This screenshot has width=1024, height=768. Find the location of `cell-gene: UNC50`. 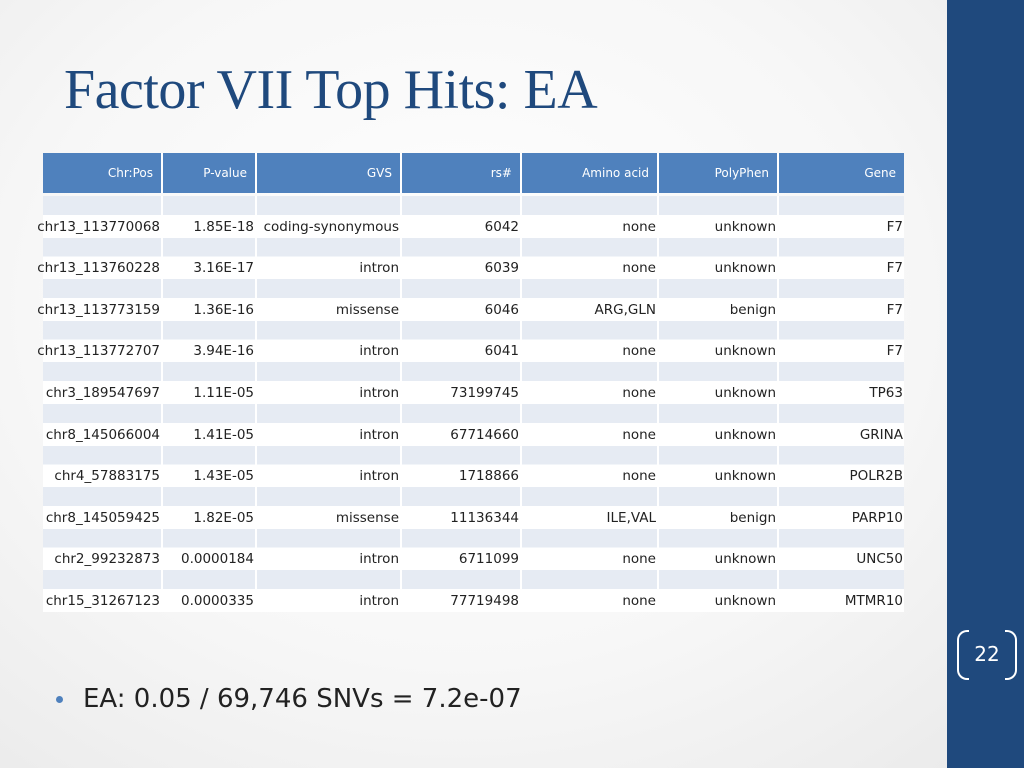

cell-gene: UNC50 is located at coordinates (841, 549).